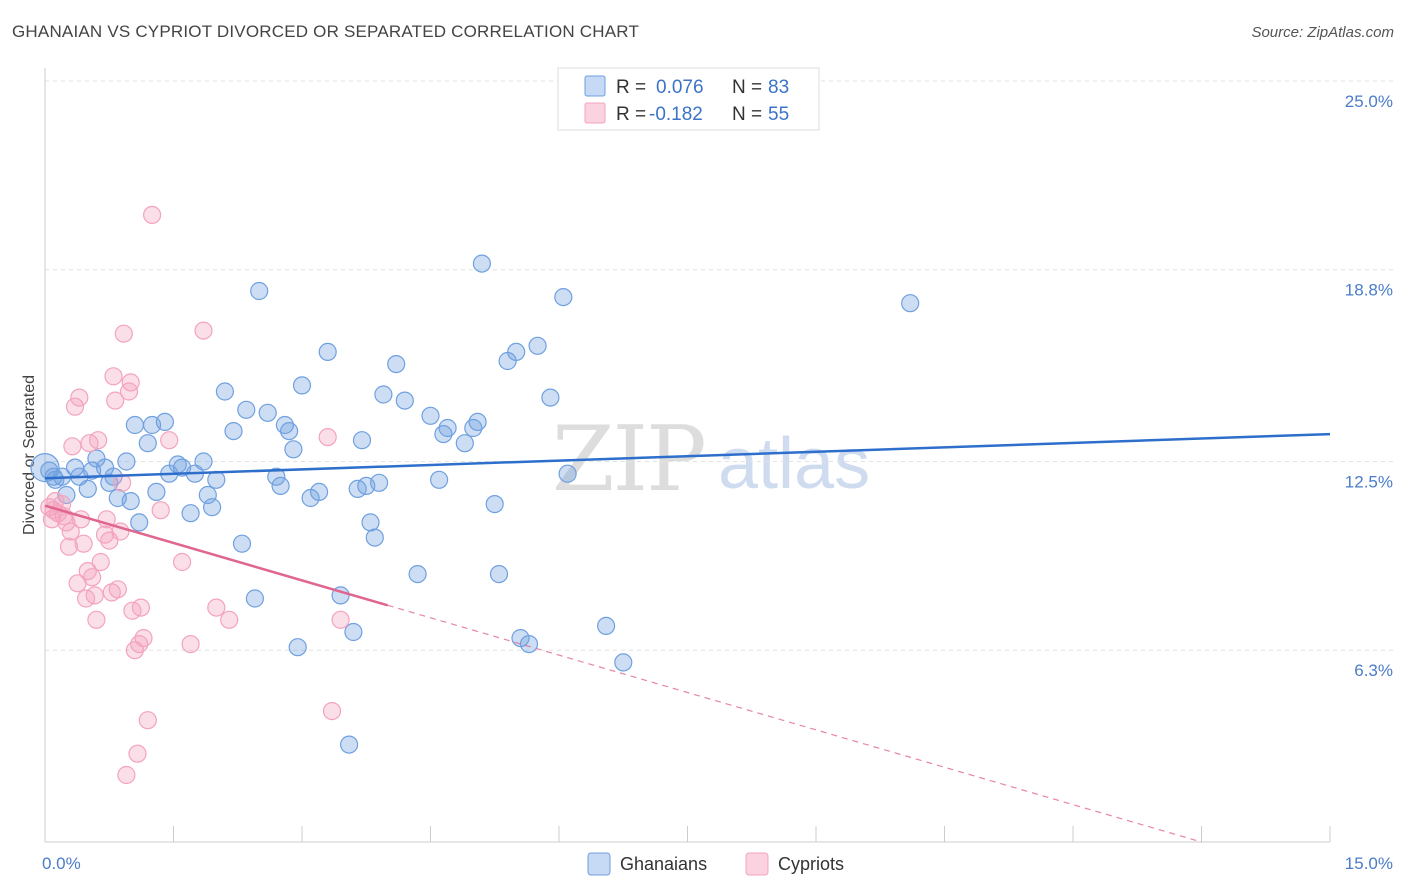  What do you see at coordinates (1369, 386) in the screenshot?
I see `y-tick-labels: 6.3% 12.5% 18.8% 25.0%` at bounding box center [1369, 386].